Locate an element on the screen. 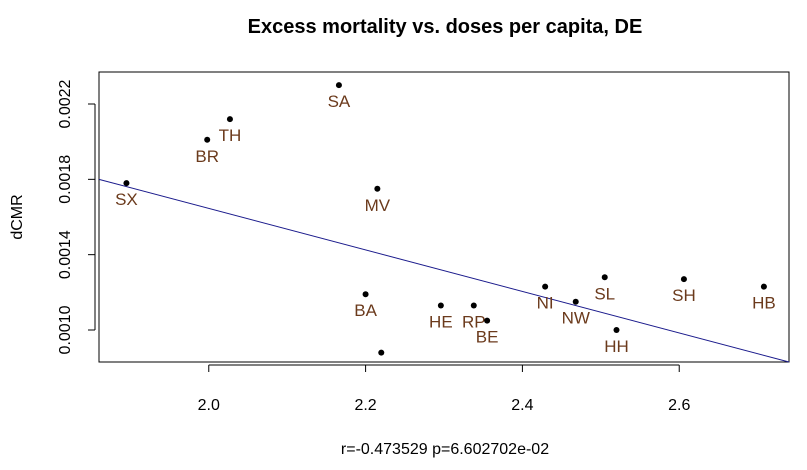  y-tick-label: 0.0022 is located at coordinates (65, 103).